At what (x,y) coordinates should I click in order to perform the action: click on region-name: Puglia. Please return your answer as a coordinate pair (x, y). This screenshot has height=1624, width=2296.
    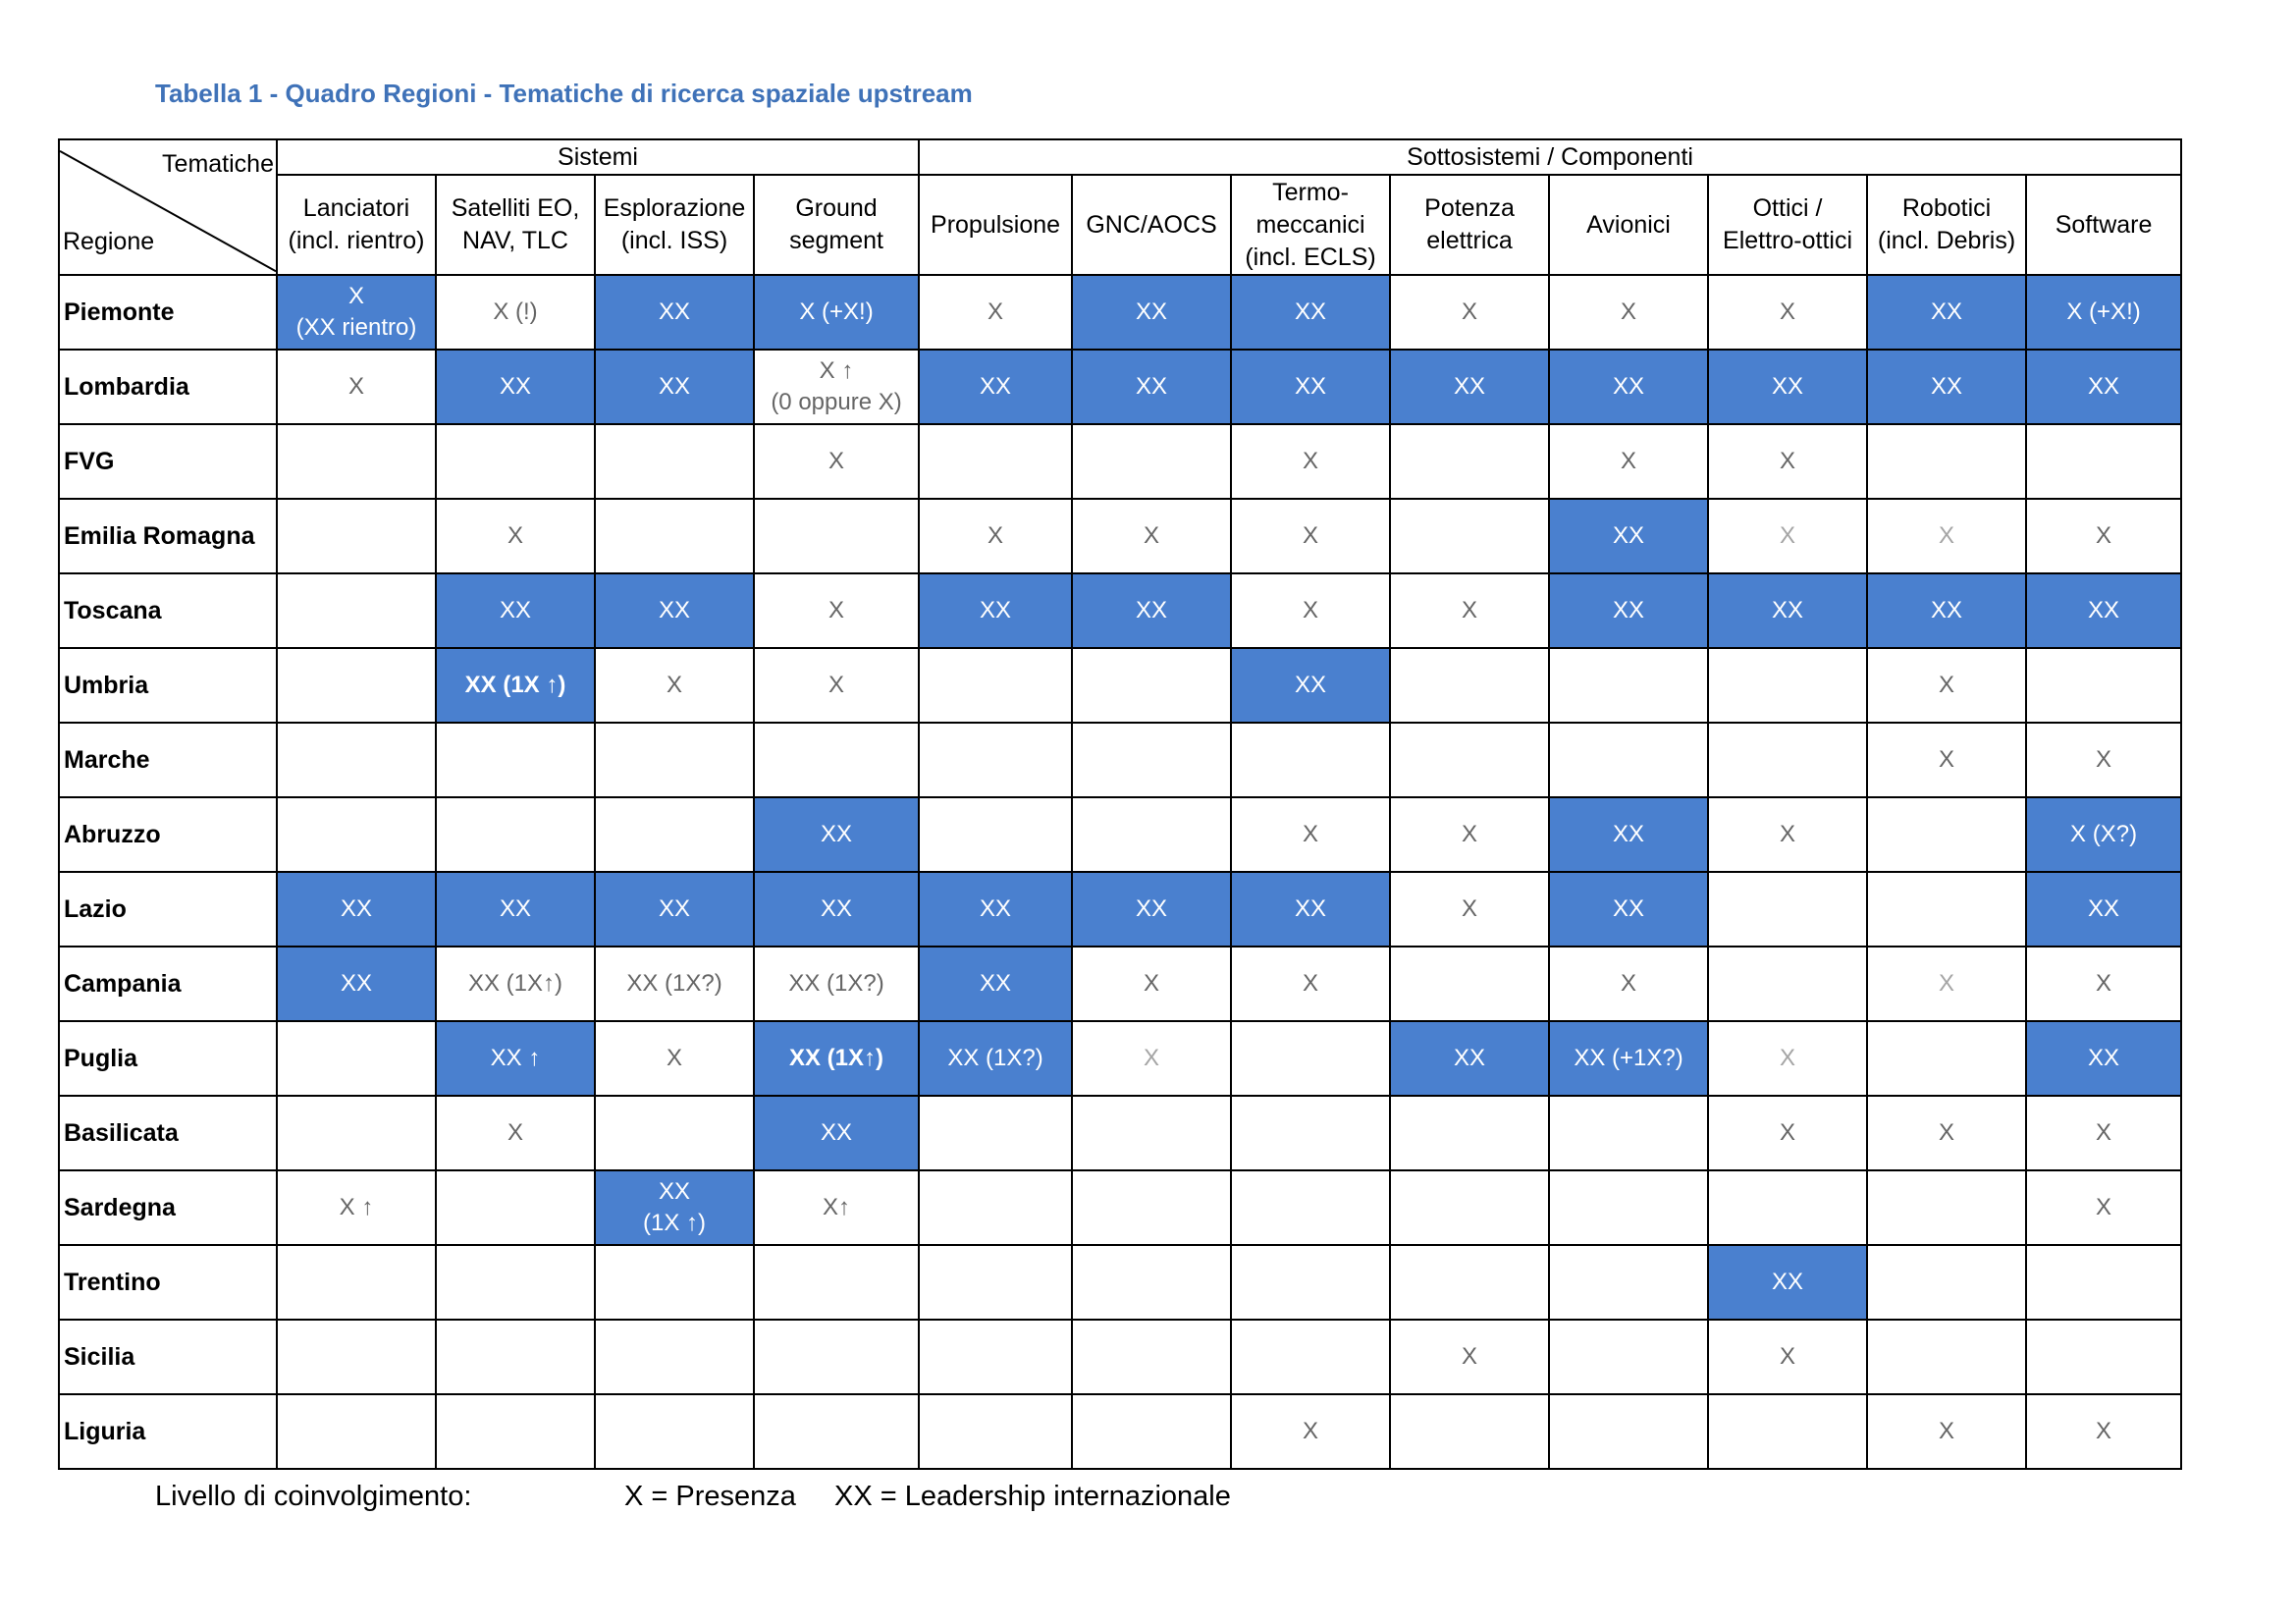
    Looking at the image, I should click on (168, 1058).